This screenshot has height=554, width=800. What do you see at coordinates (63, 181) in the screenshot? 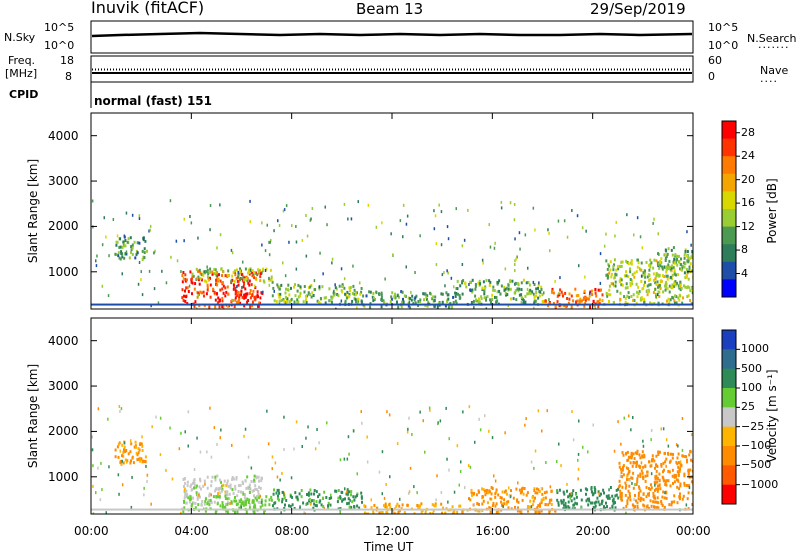
I see `y-tick-label: 3000` at bounding box center [63, 181].